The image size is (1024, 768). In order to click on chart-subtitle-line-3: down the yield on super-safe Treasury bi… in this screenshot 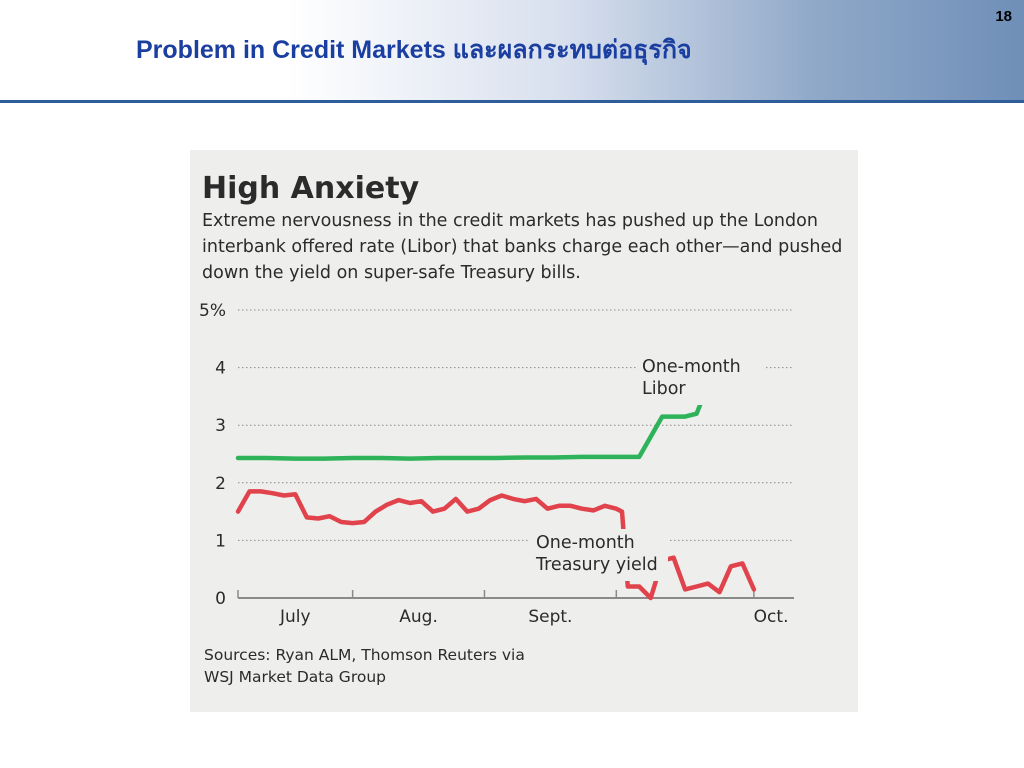, I will do `click(391, 273)`.